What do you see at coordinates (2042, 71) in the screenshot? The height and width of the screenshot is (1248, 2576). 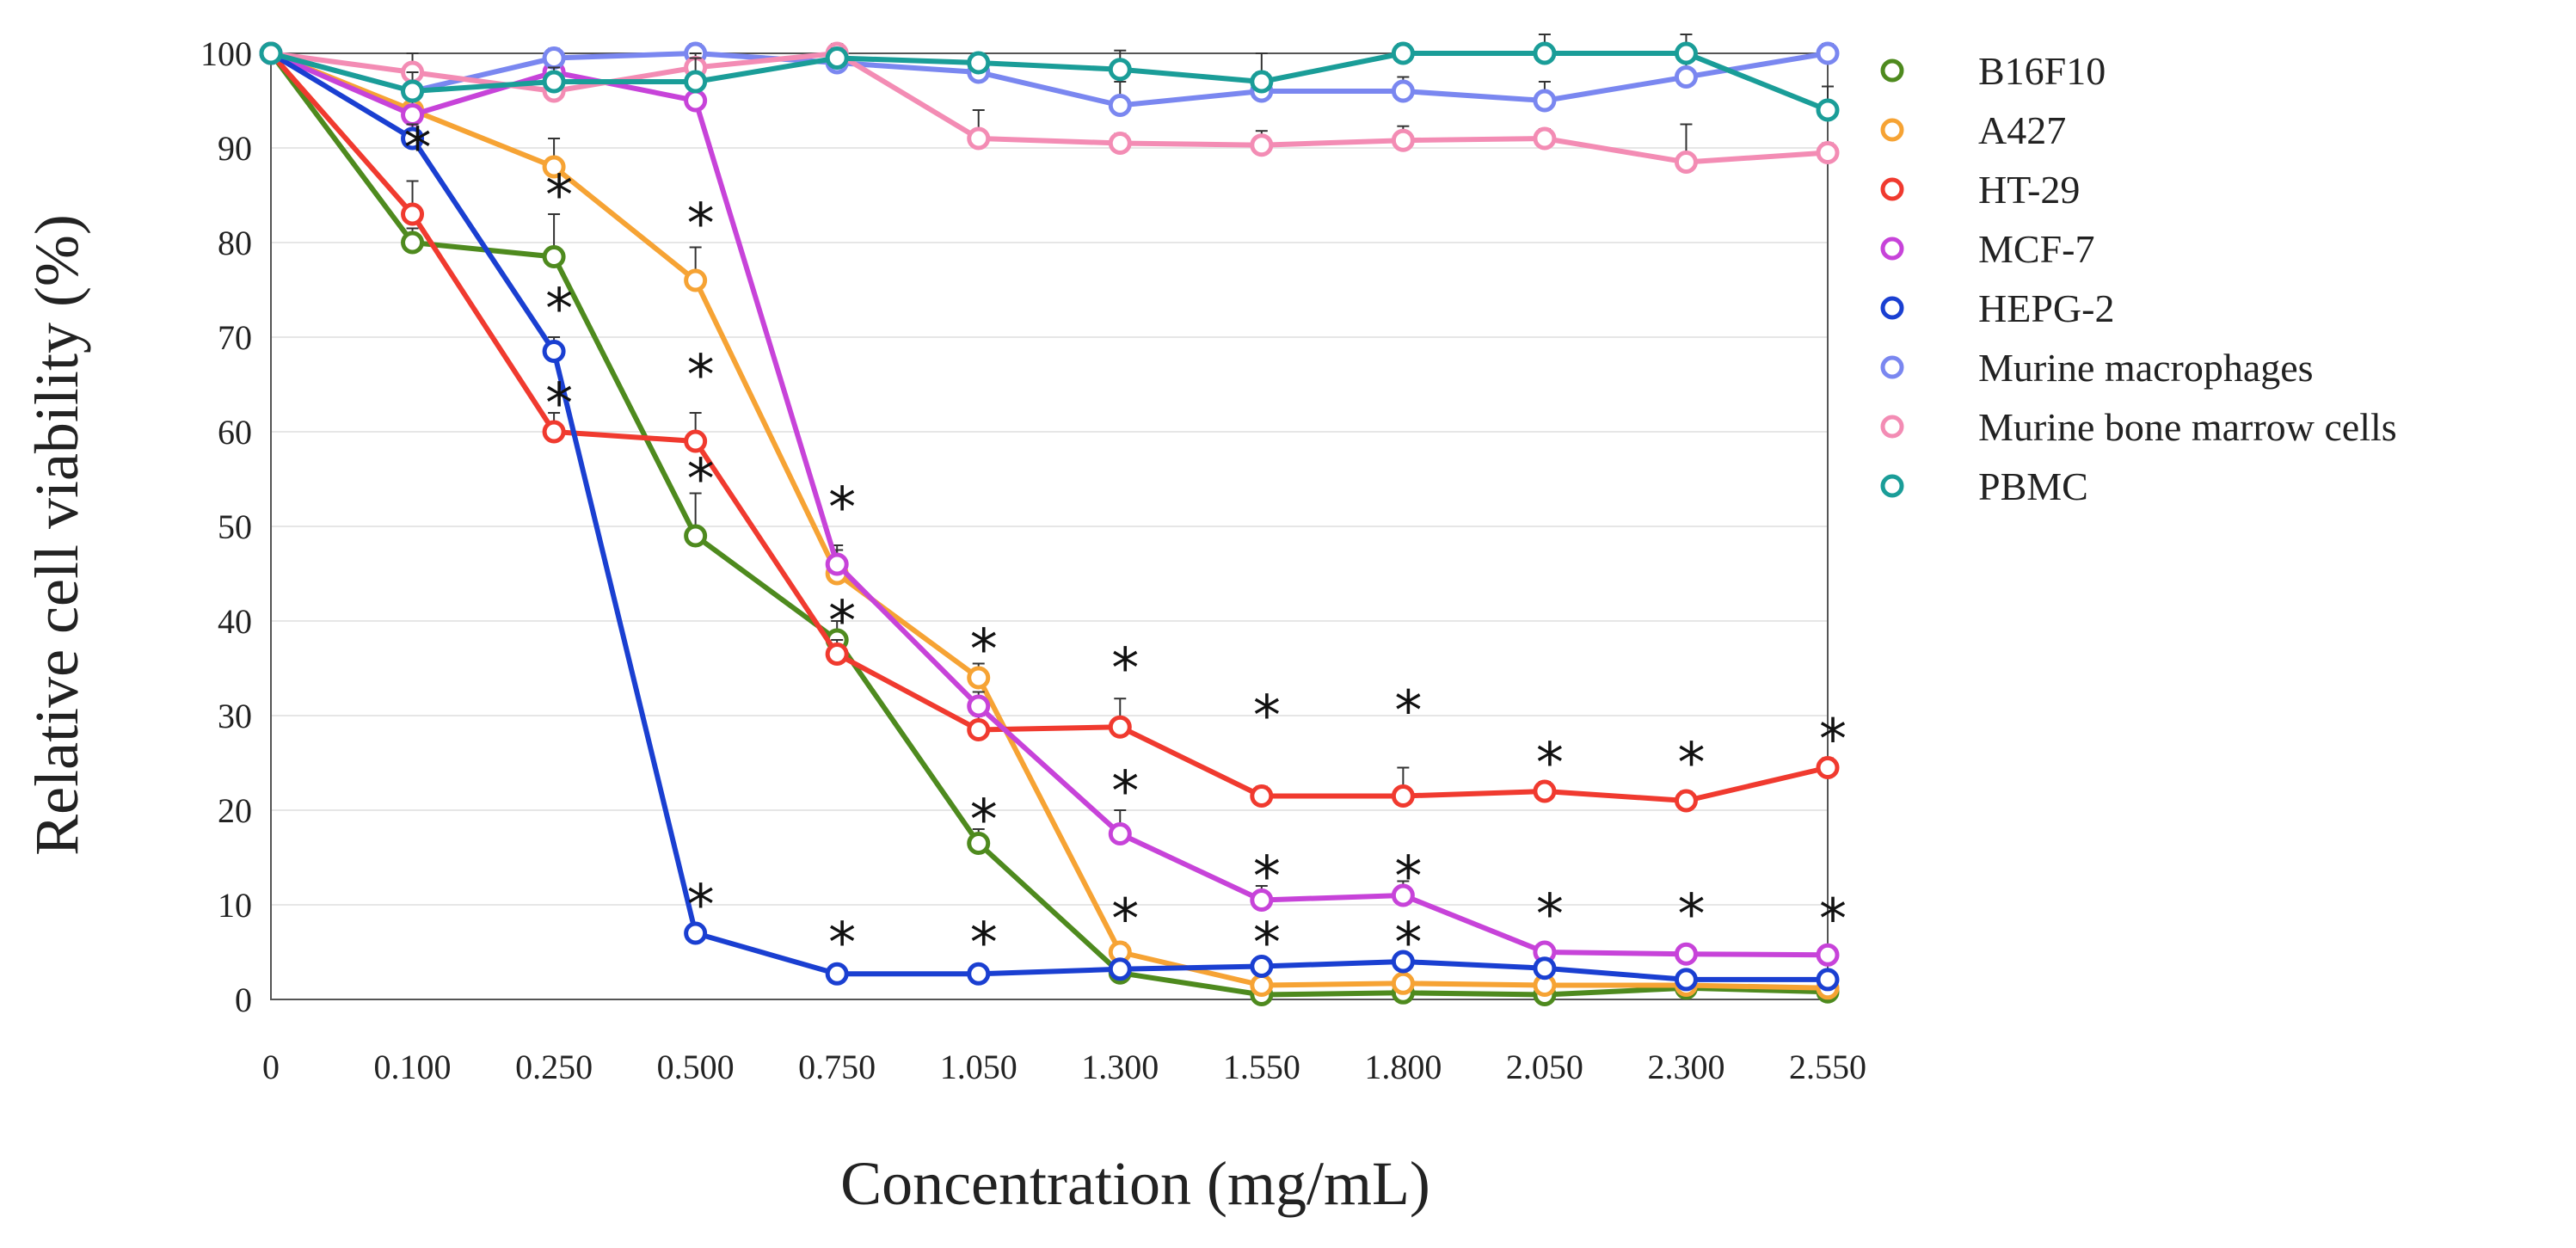 I see `legend-label: B16F10` at bounding box center [2042, 71].